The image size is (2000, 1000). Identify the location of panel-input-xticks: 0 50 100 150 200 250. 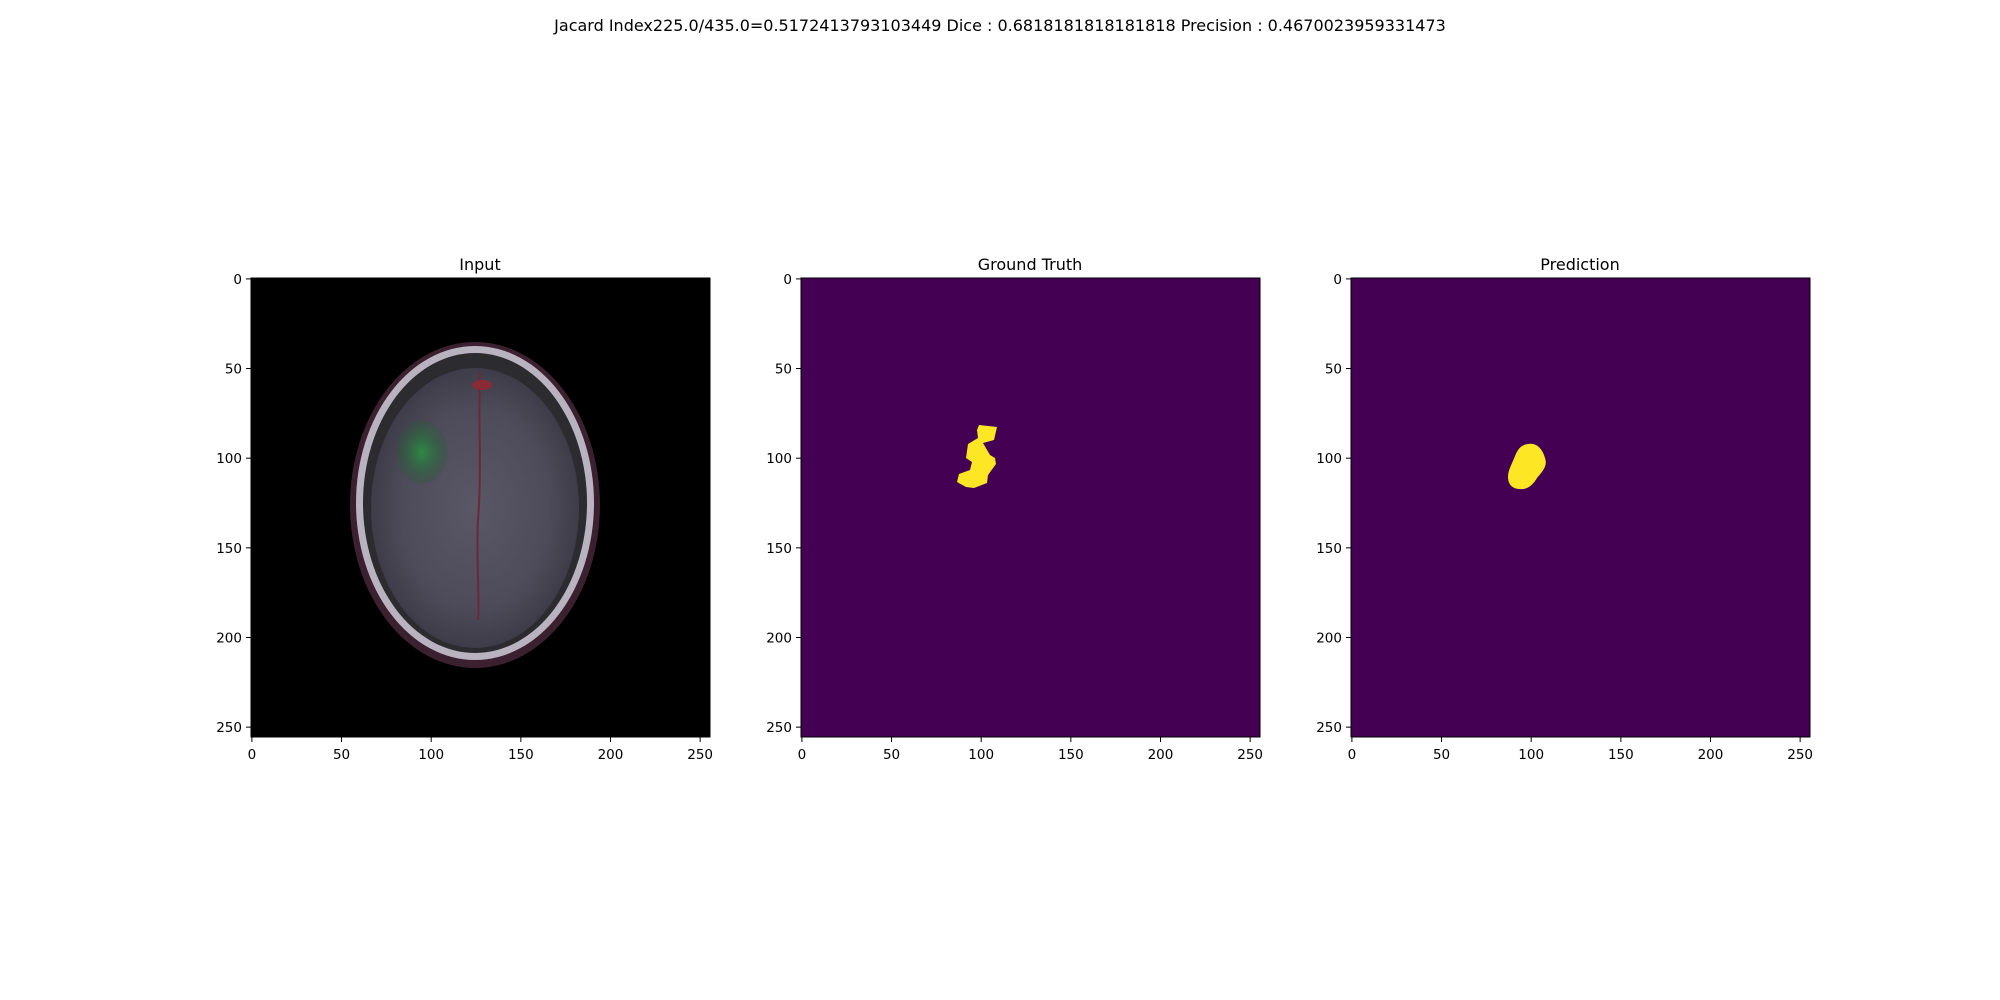
(480, 750).